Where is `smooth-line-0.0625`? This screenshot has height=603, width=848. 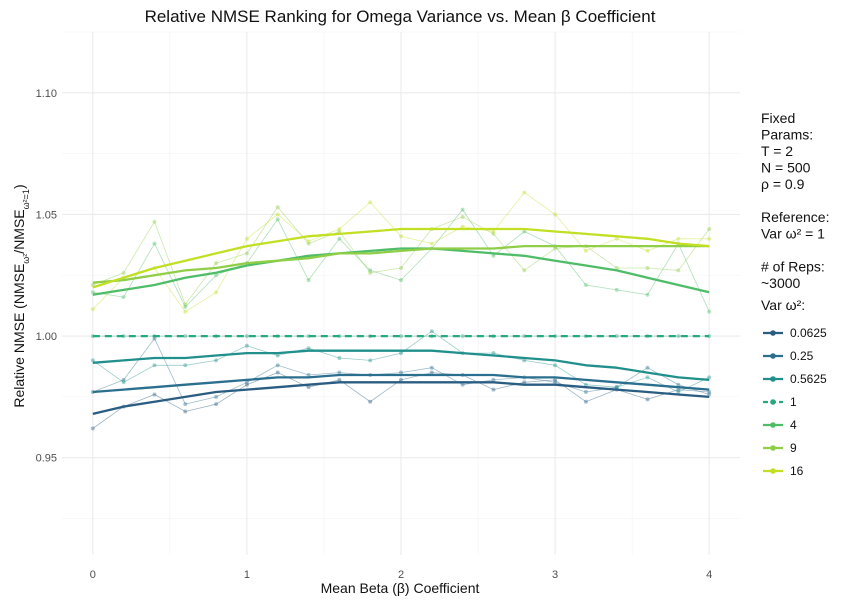
smooth-line-0.0625 is located at coordinates (401, 398).